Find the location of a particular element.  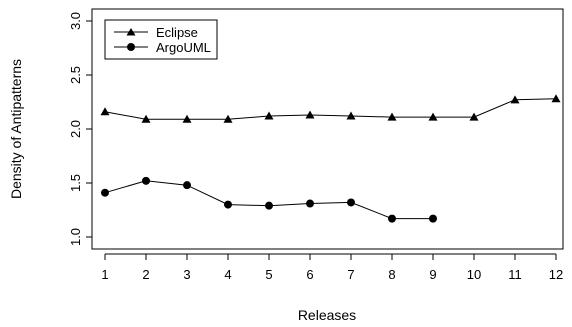

x-tick-label: 4 is located at coordinates (227, 274).